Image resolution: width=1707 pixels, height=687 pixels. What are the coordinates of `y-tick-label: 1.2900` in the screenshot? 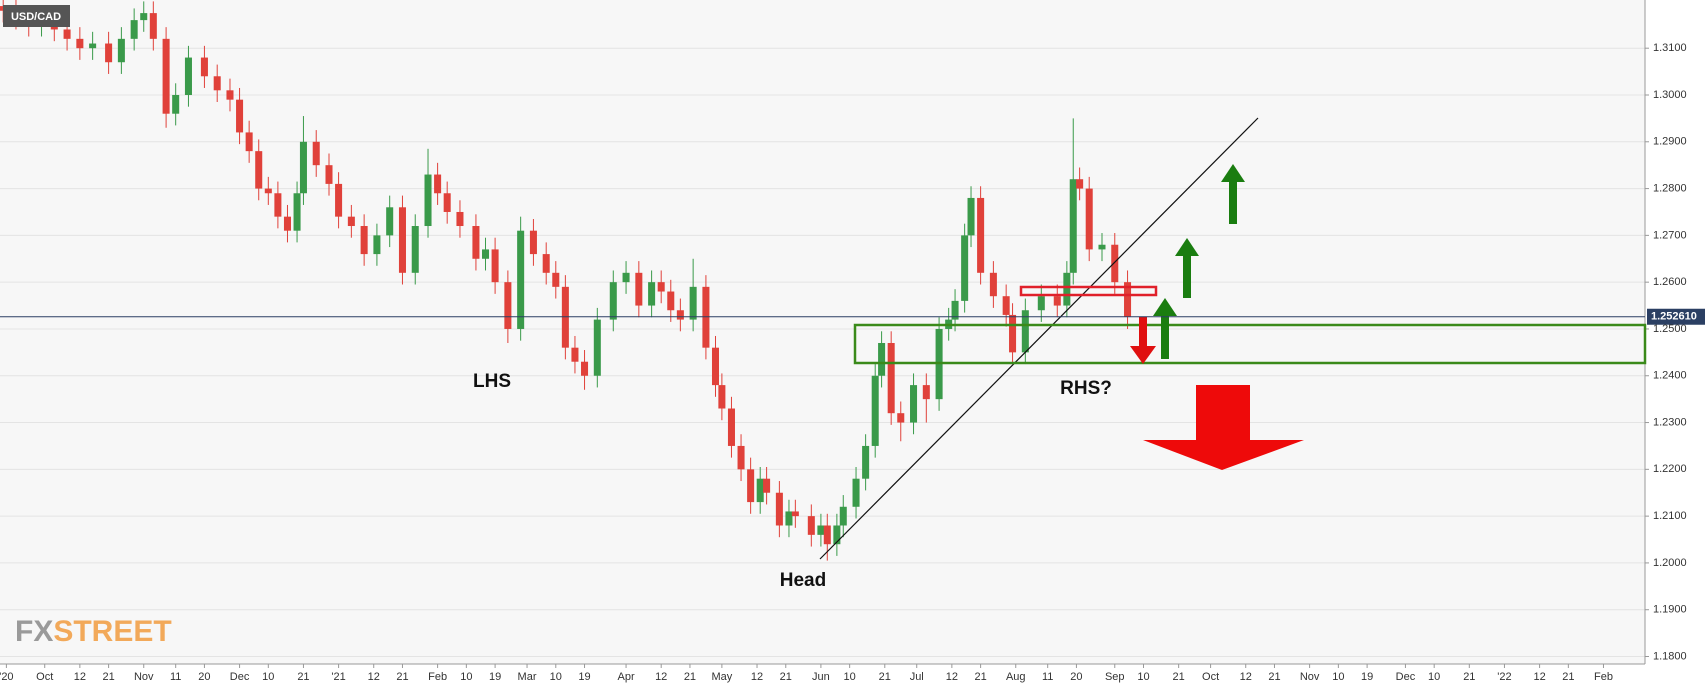 It's located at (1670, 142).